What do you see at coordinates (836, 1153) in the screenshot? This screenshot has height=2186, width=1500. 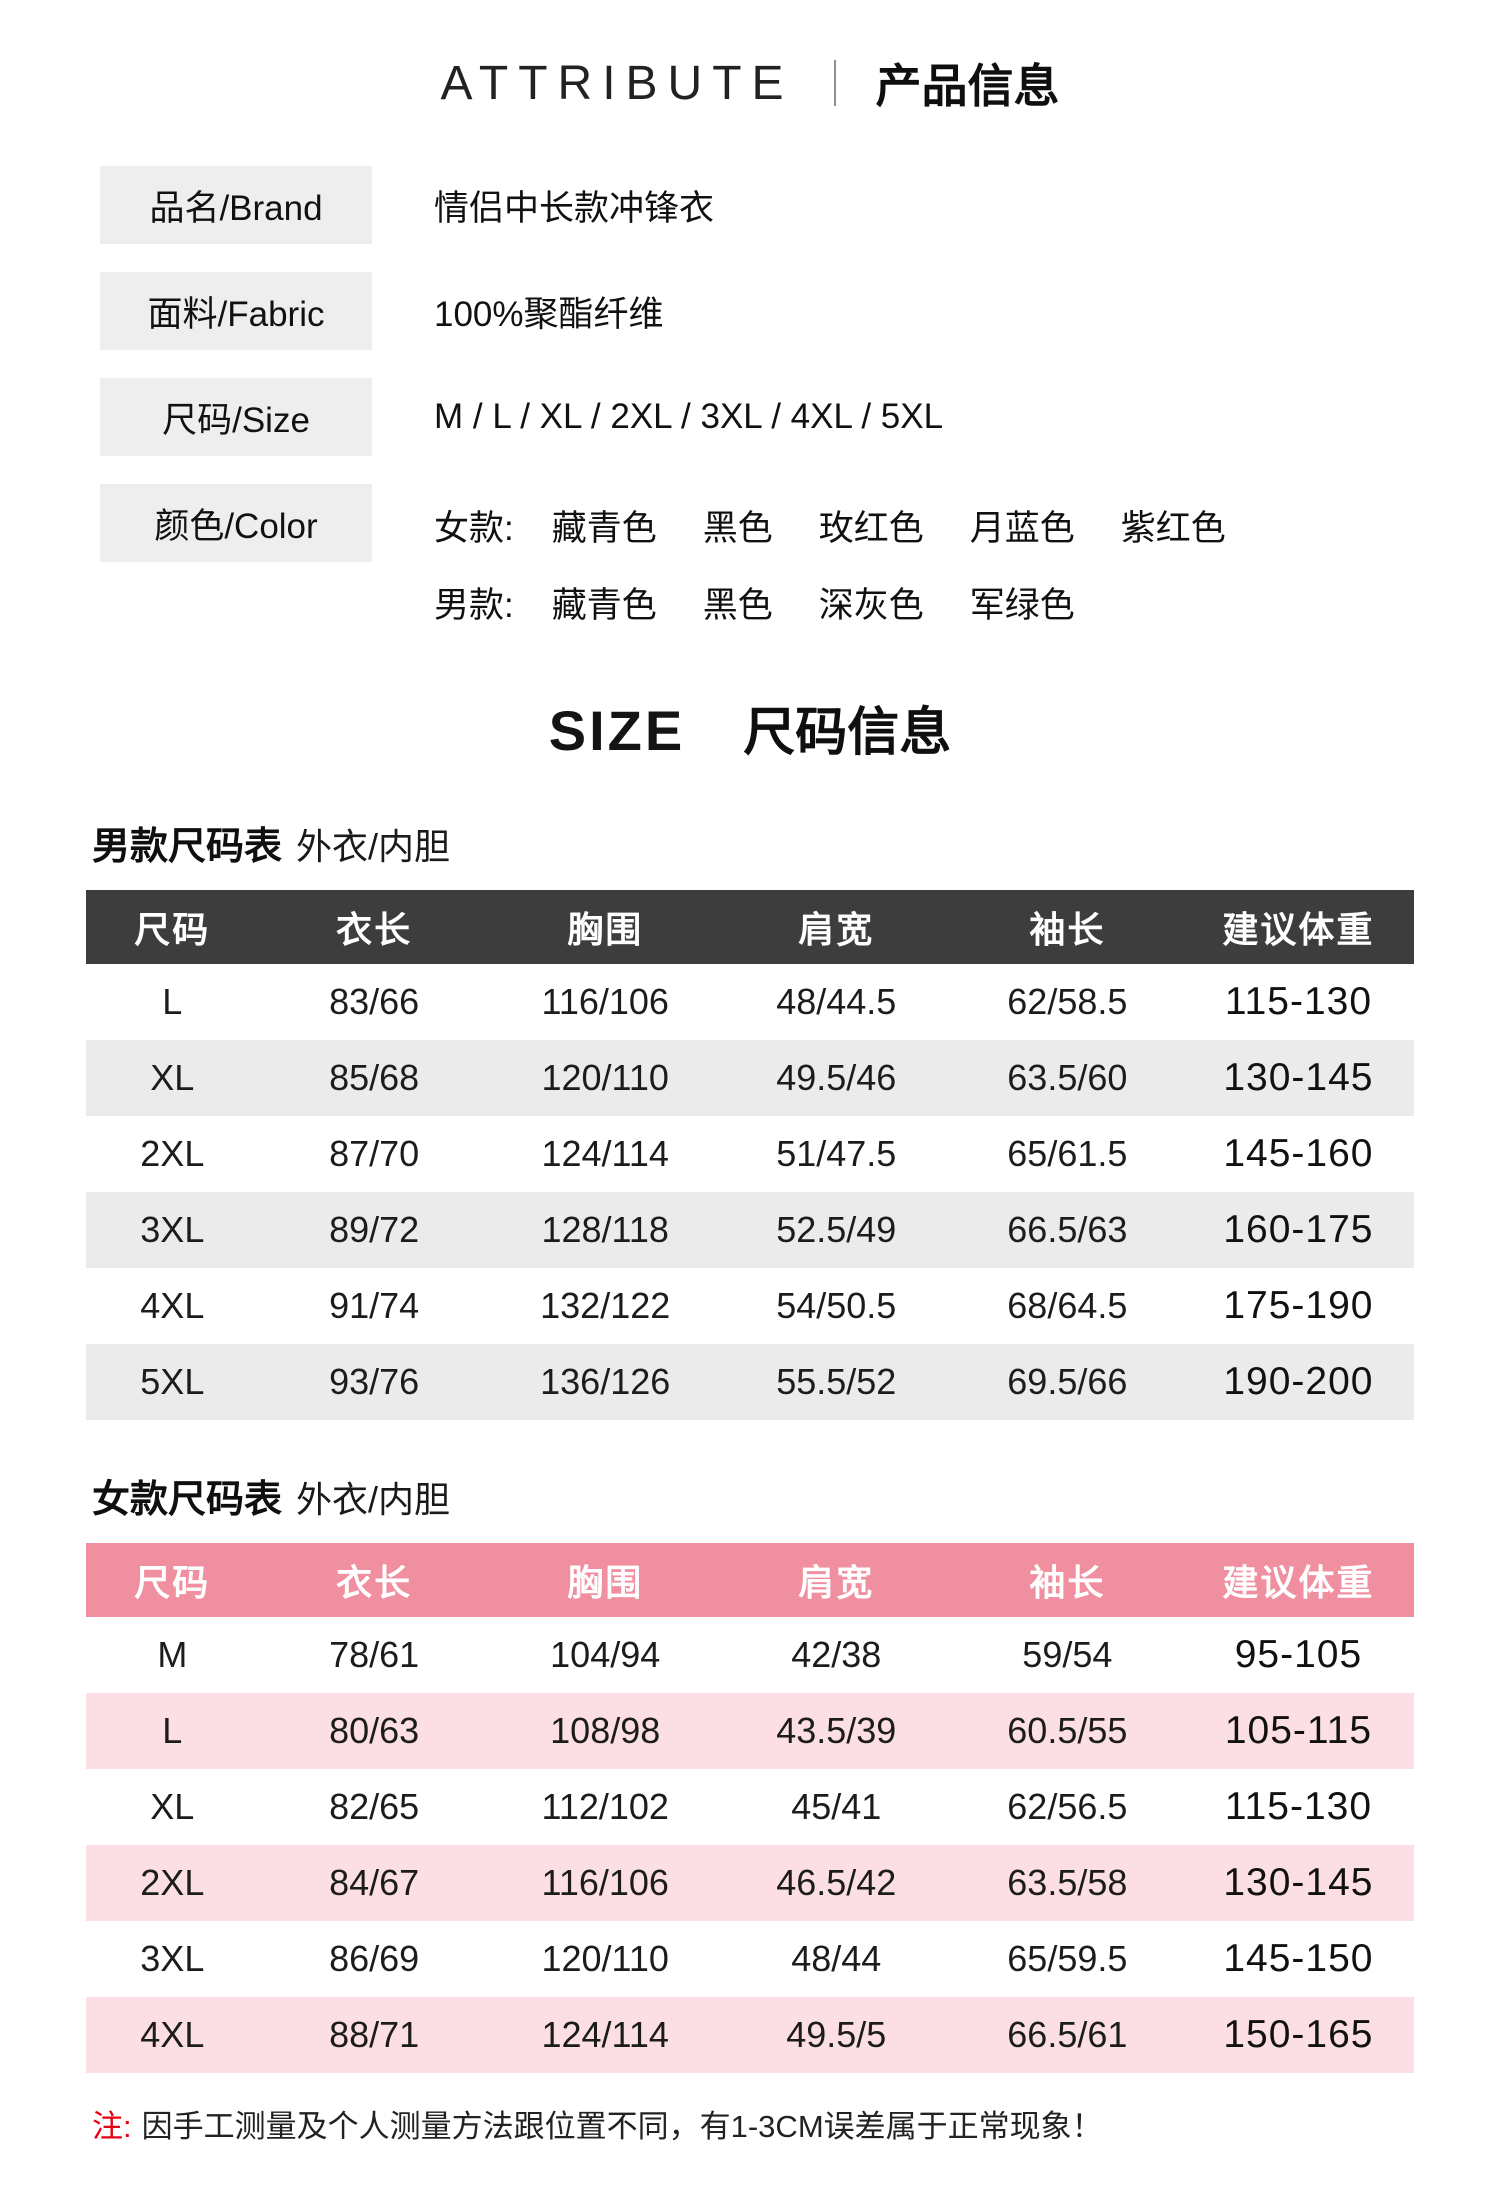 I see `table-cell: 51/47.5` at bounding box center [836, 1153].